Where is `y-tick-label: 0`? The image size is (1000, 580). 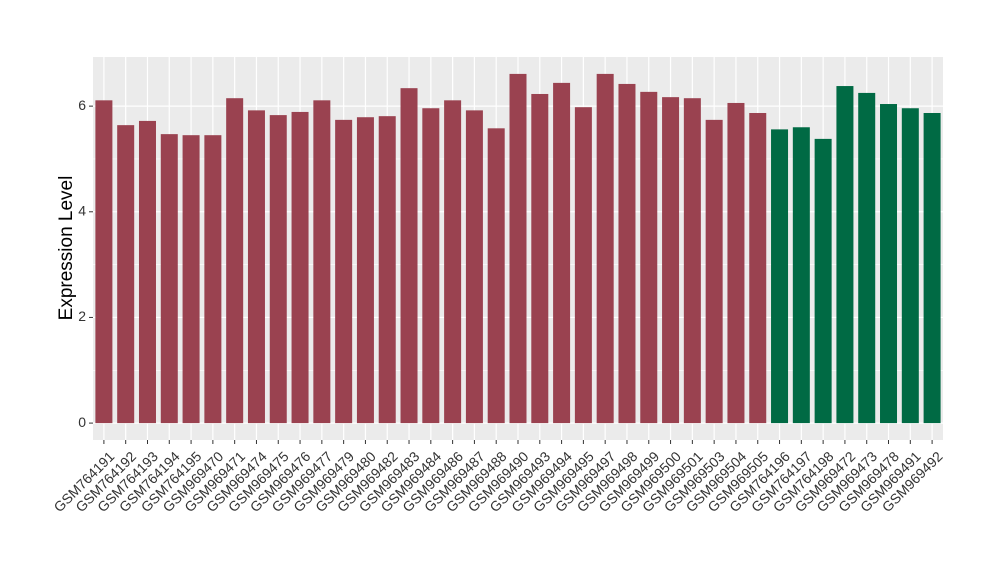
y-tick-label: 0 is located at coordinates (82, 422).